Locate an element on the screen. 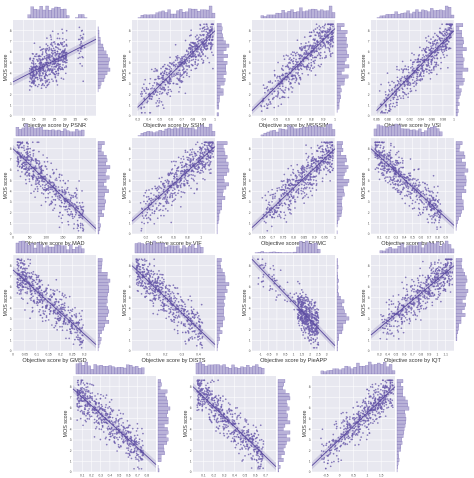  y-tick-label: 6 is located at coordinates (369, 170).